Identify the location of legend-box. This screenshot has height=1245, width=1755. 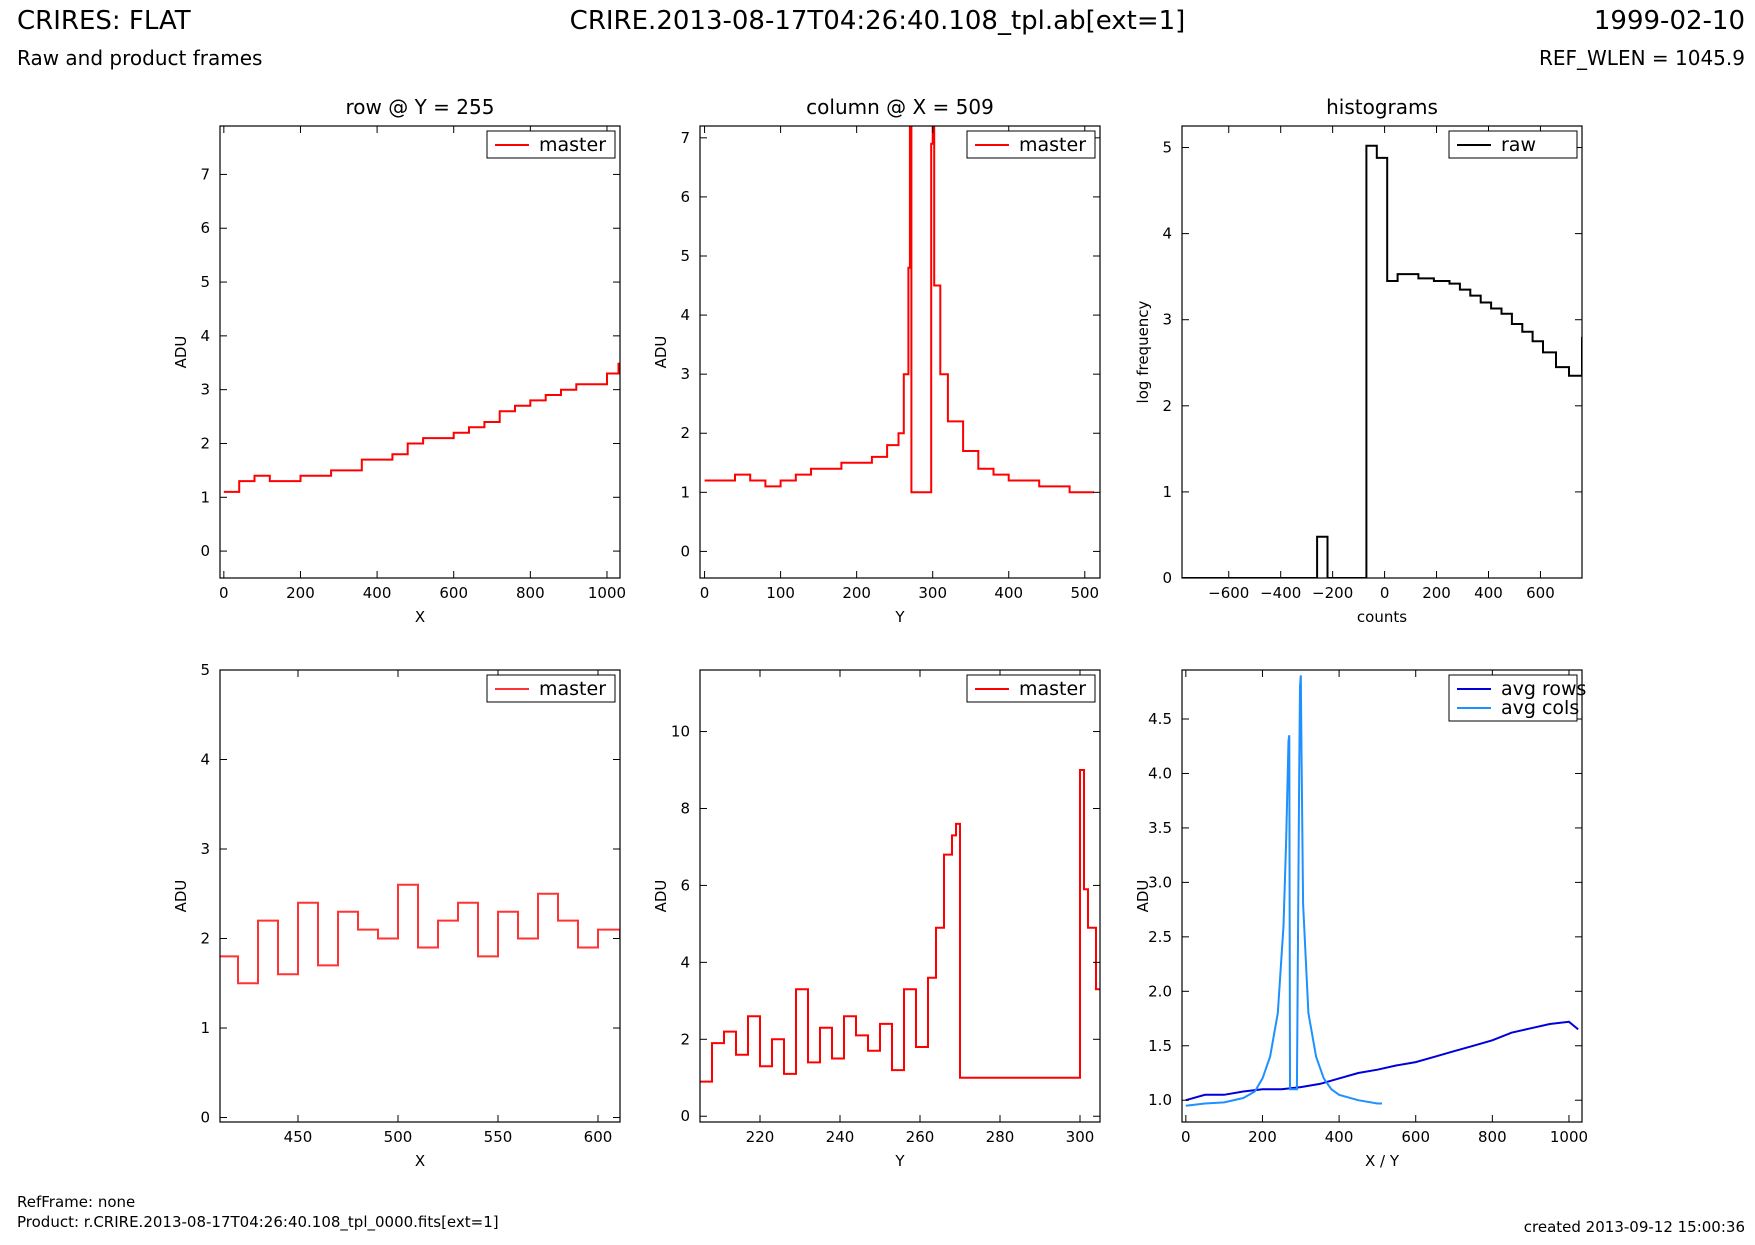
(1513, 698).